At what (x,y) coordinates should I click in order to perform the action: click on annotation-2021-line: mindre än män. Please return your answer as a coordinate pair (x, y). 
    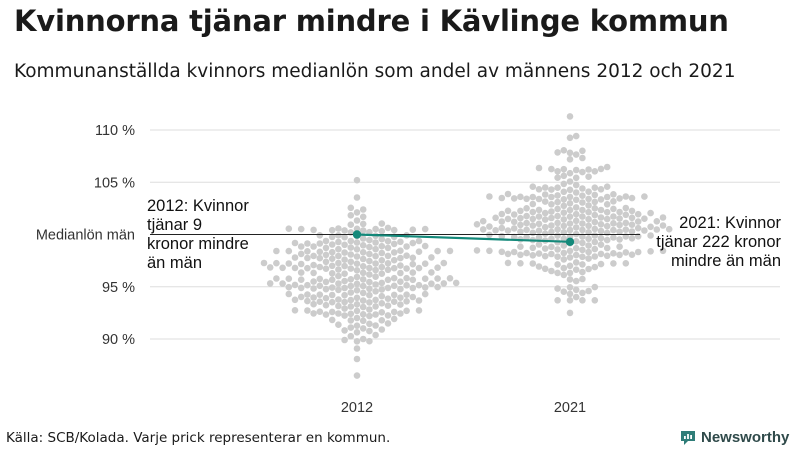
    Looking at the image, I should click on (725, 261).